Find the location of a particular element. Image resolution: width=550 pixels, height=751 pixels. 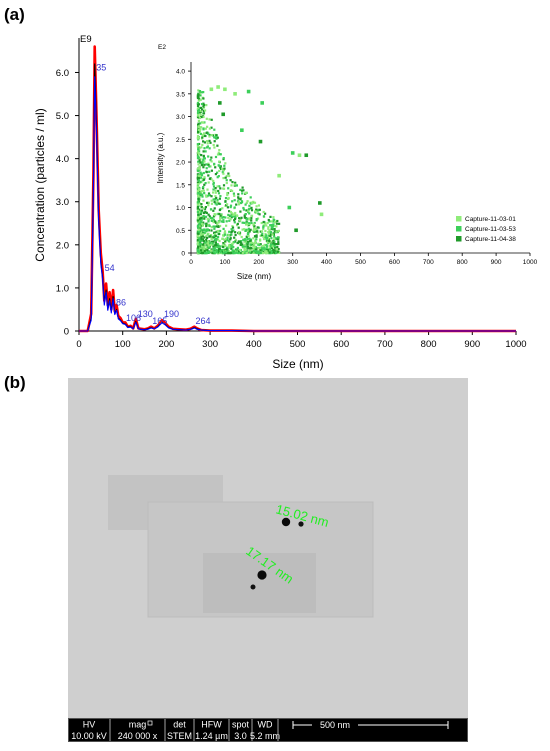

main-x-tick-label: 800 is located at coordinates (429, 344).